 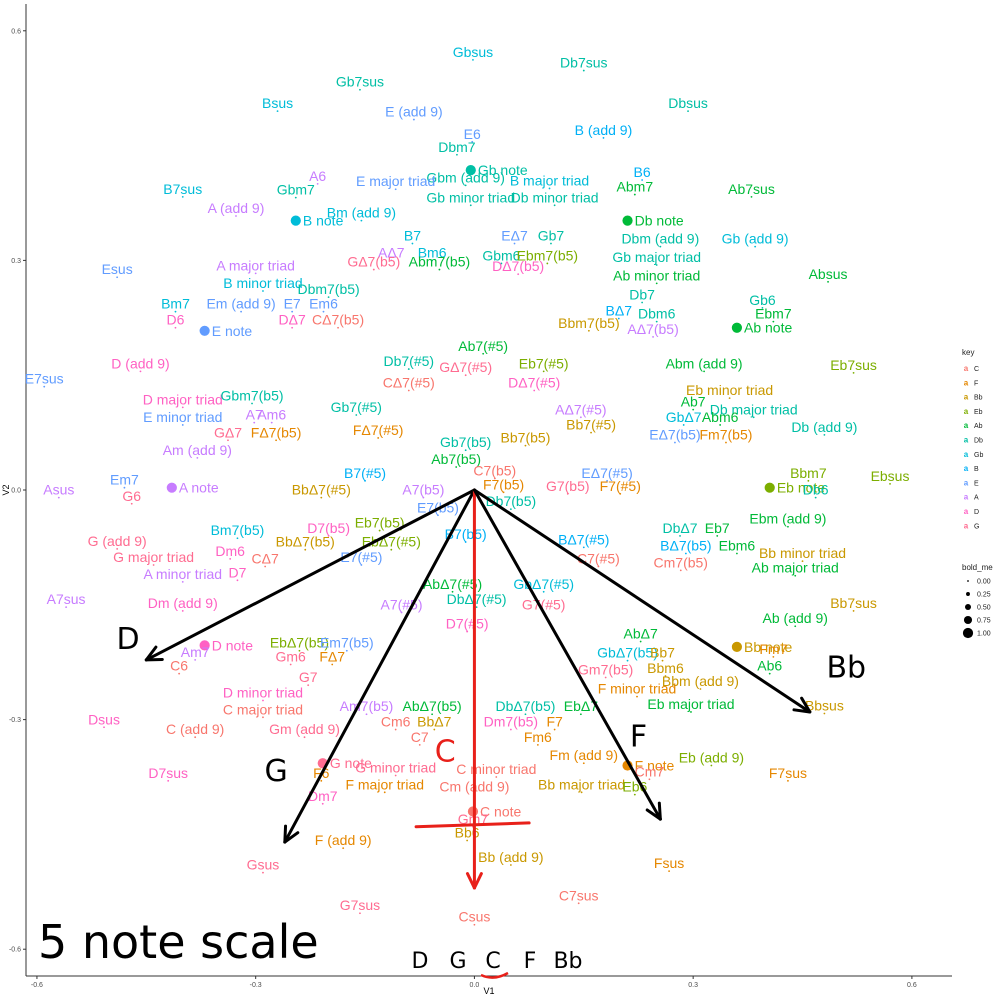 What do you see at coordinates (978, 412) in the screenshot?
I see `svg-text: Eb` at bounding box center [978, 412].